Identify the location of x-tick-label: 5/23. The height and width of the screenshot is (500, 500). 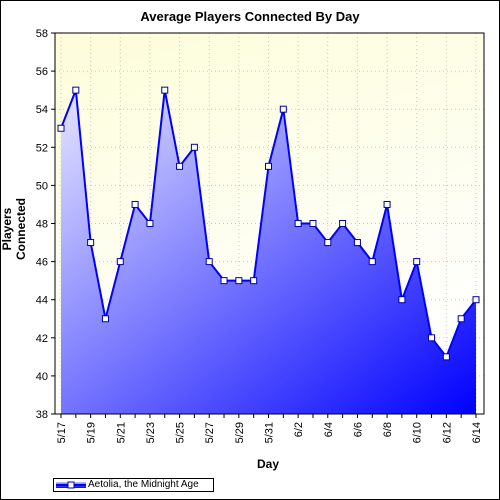
(151, 432).